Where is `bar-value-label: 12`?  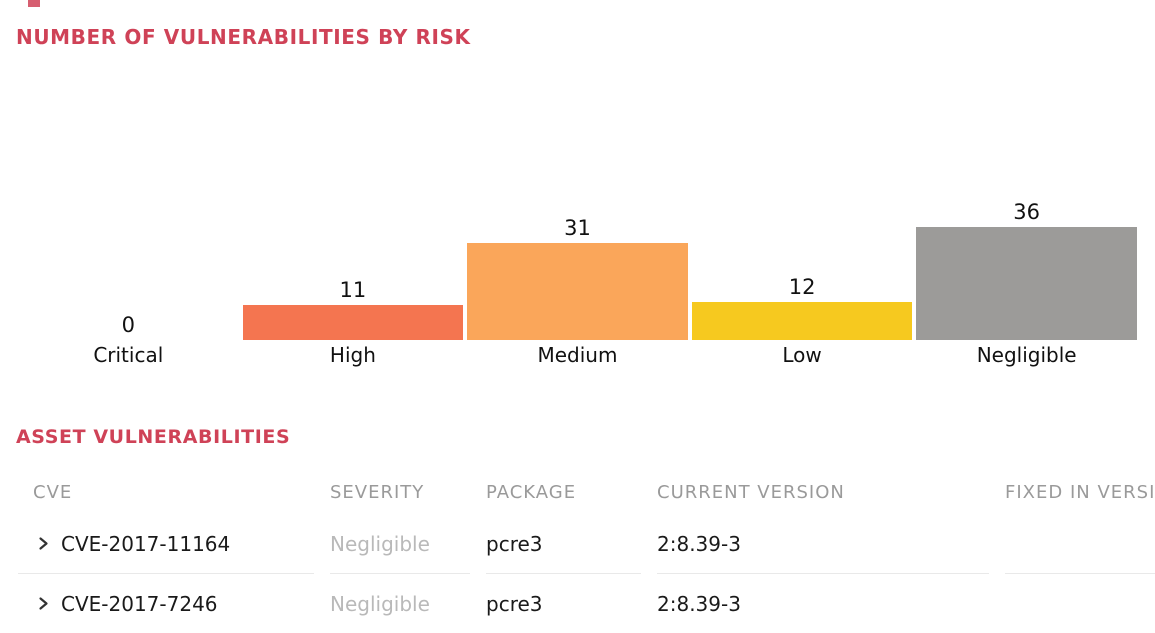
bar-value-label: 12 is located at coordinates (802, 287).